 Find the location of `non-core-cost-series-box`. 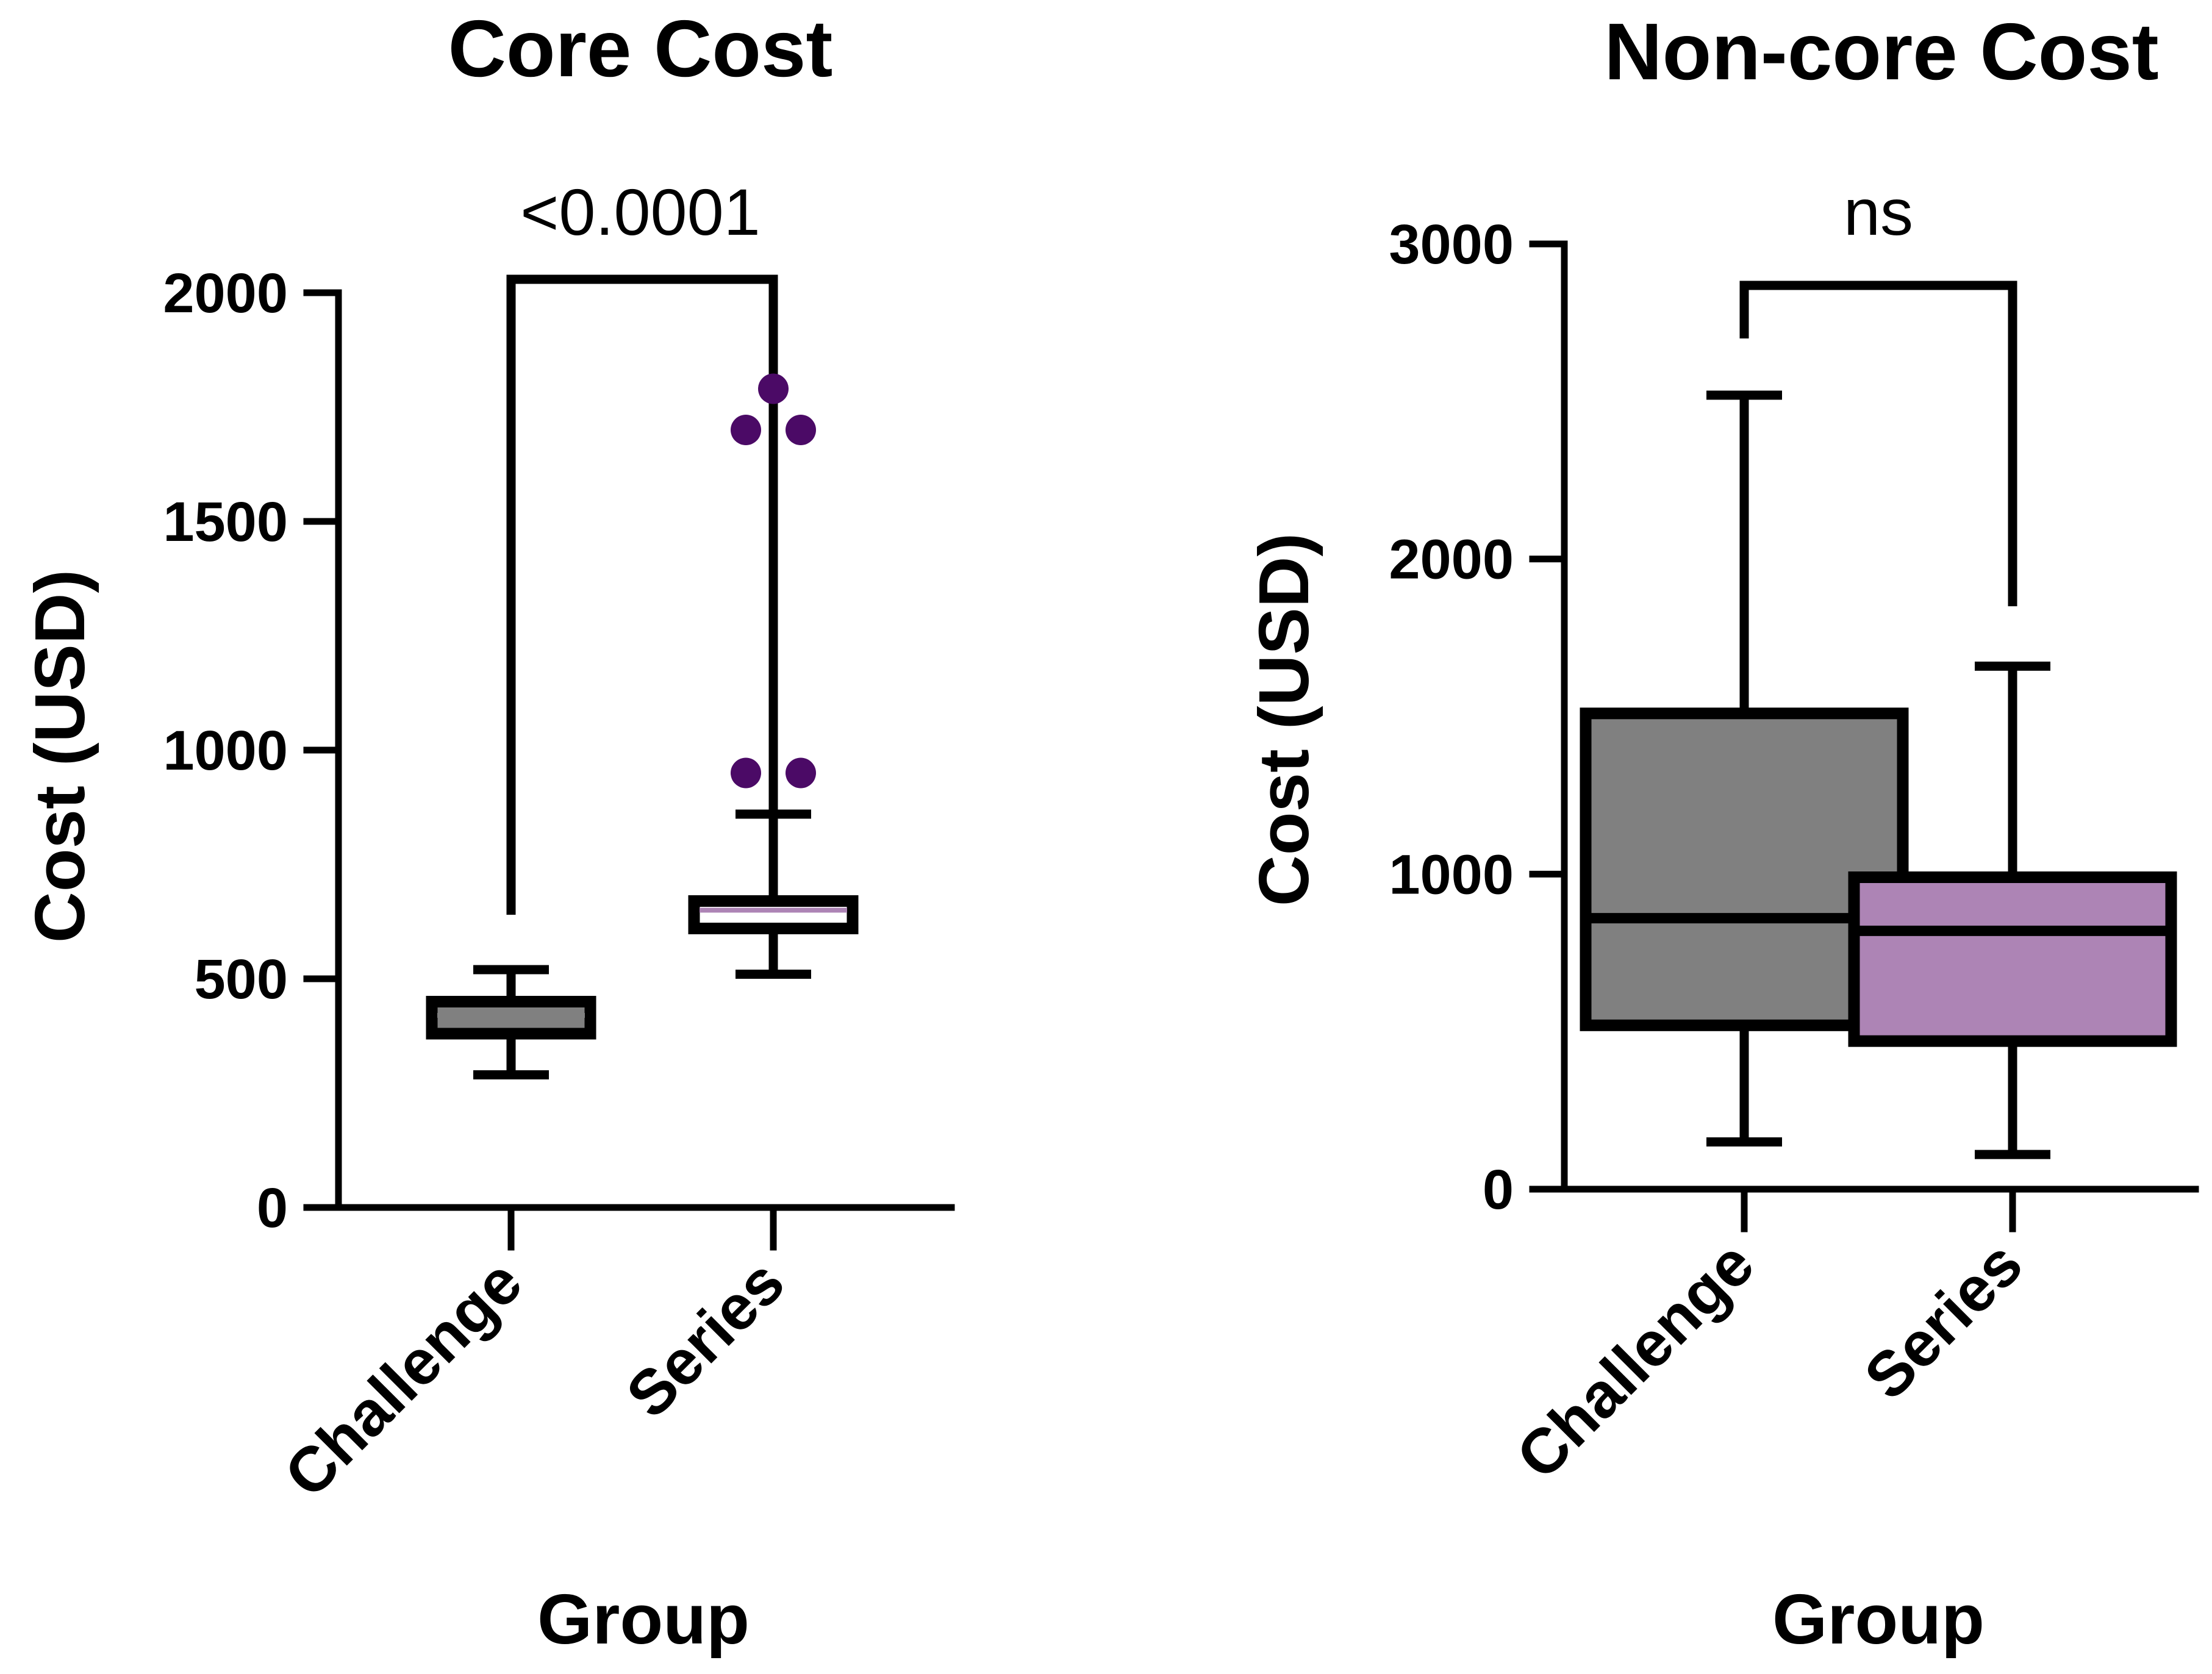

non-core-cost-series-box is located at coordinates (2012, 959).